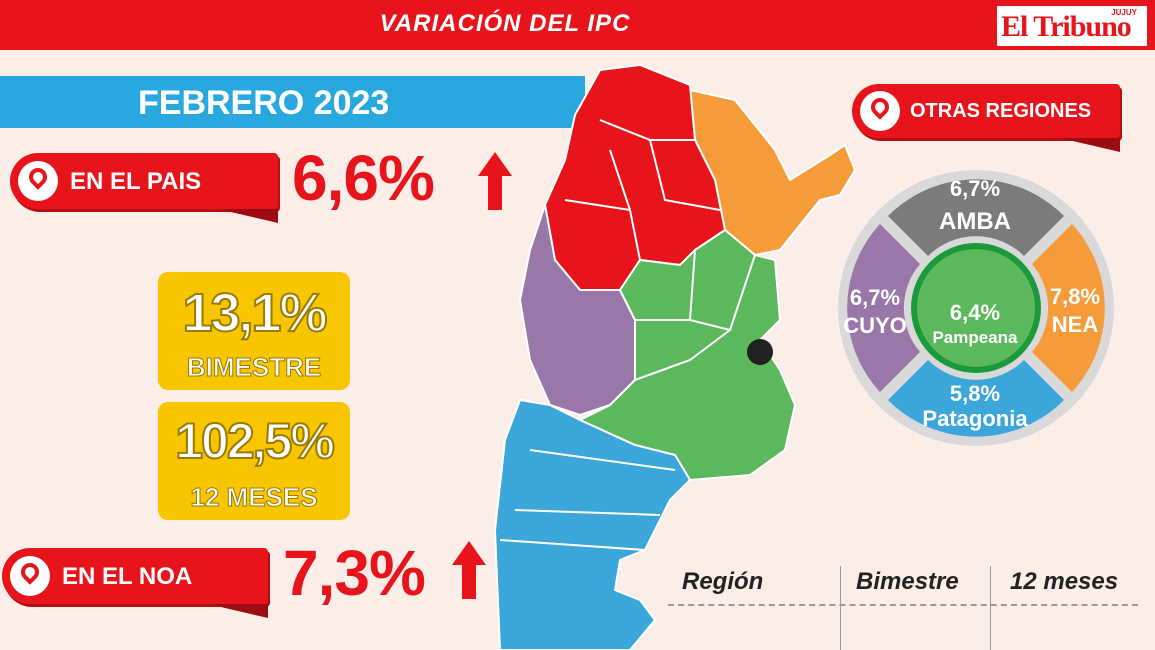  What do you see at coordinates (975, 393) in the screenshot?
I see `patagonia-value: 5,8%` at bounding box center [975, 393].